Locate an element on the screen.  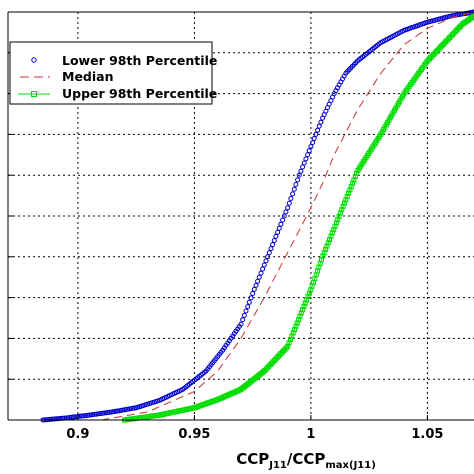
legend-label-median: Median is located at coordinates (87, 76).